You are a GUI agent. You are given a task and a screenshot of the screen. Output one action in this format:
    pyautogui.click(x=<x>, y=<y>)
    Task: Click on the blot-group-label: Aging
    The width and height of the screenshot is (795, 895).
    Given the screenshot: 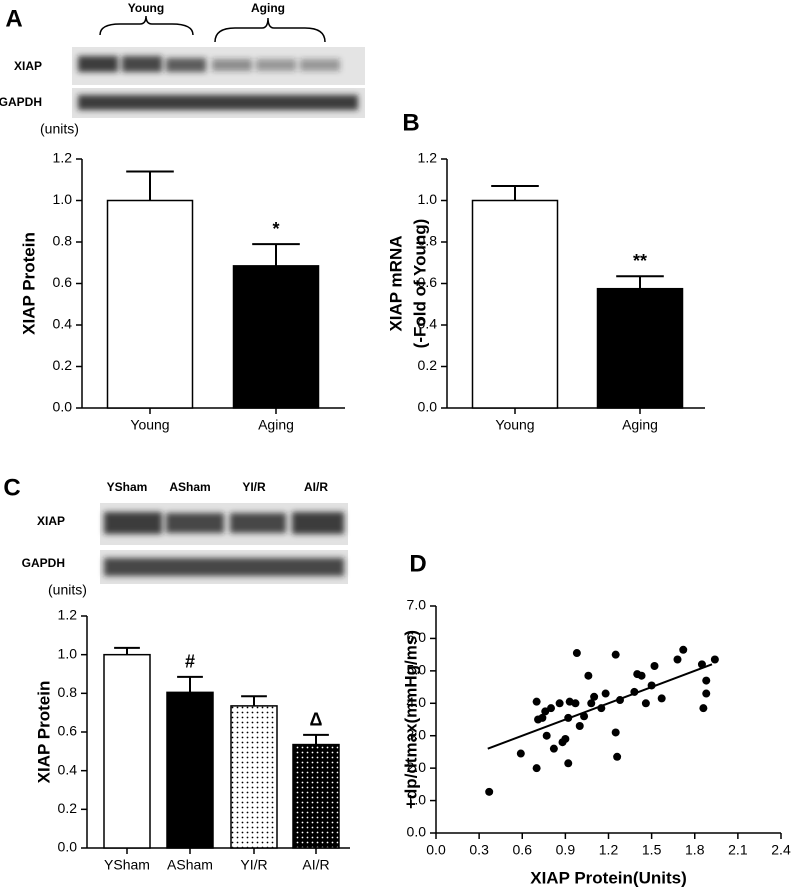 What is the action you would take?
    pyautogui.click(x=268, y=8)
    